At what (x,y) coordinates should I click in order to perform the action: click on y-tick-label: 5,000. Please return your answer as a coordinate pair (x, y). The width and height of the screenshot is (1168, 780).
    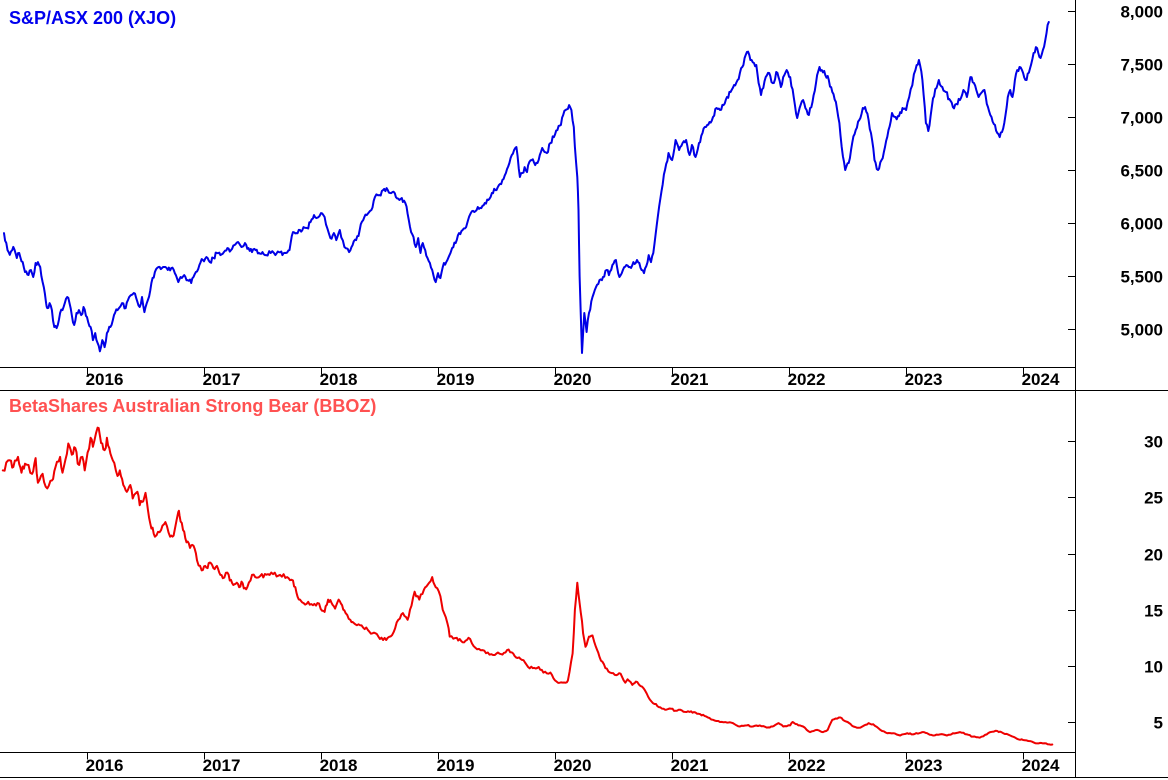
    Looking at the image, I should click on (1141, 330).